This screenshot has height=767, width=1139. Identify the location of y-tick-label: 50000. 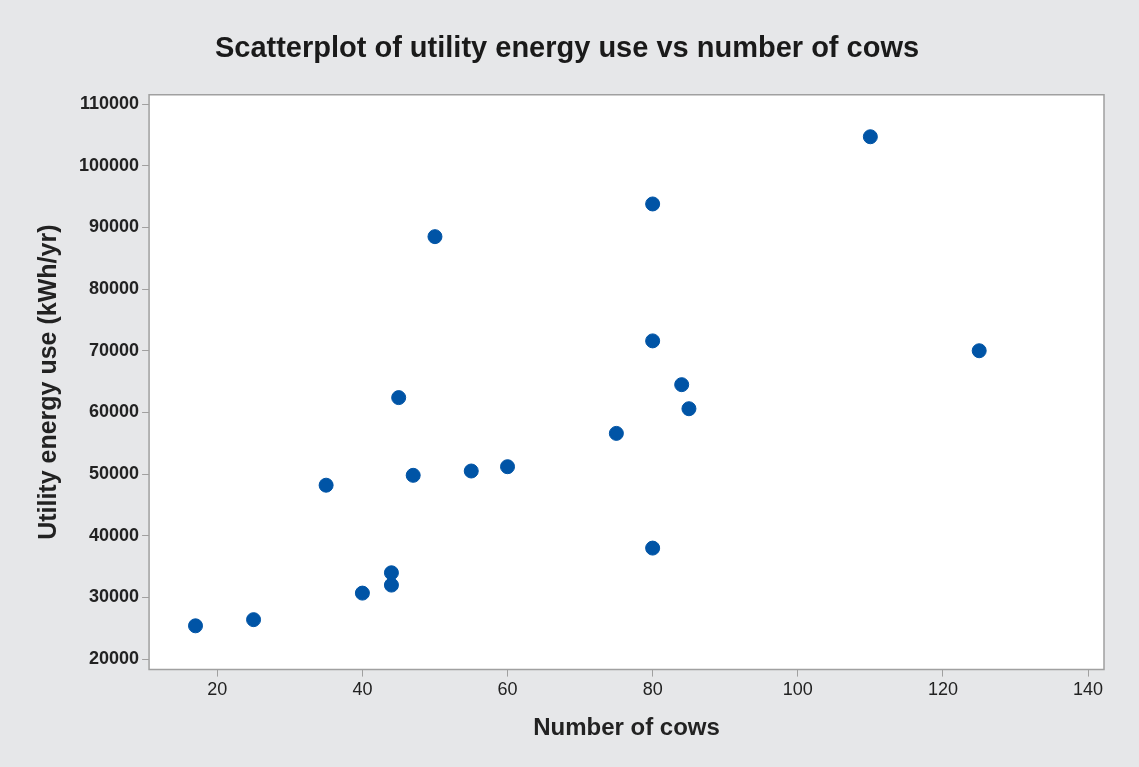
(114, 473).